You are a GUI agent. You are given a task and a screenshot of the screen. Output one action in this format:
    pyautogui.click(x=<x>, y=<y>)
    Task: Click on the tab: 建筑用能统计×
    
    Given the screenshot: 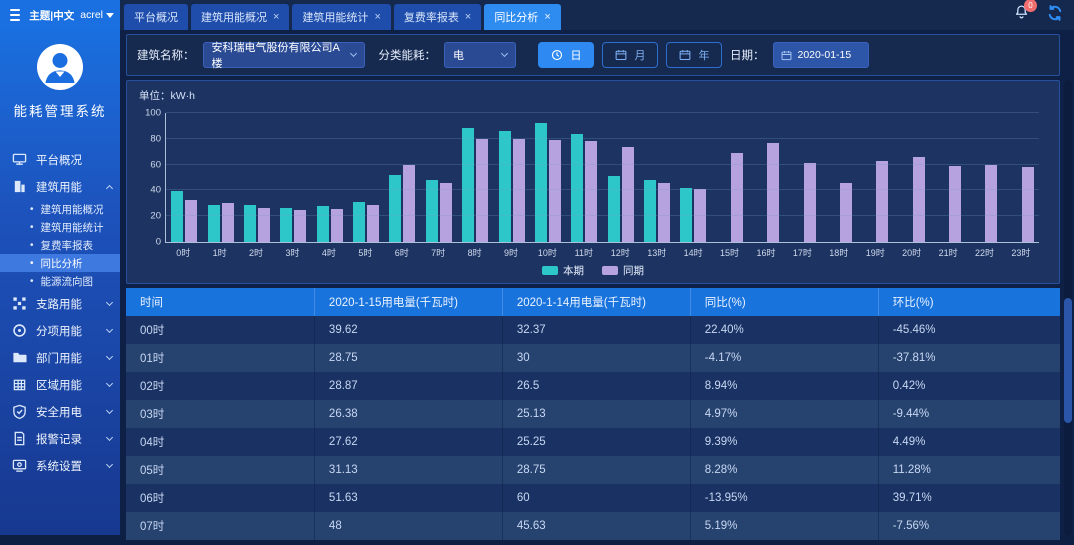 What is the action you would take?
    pyautogui.click(x=341, y=17)
    